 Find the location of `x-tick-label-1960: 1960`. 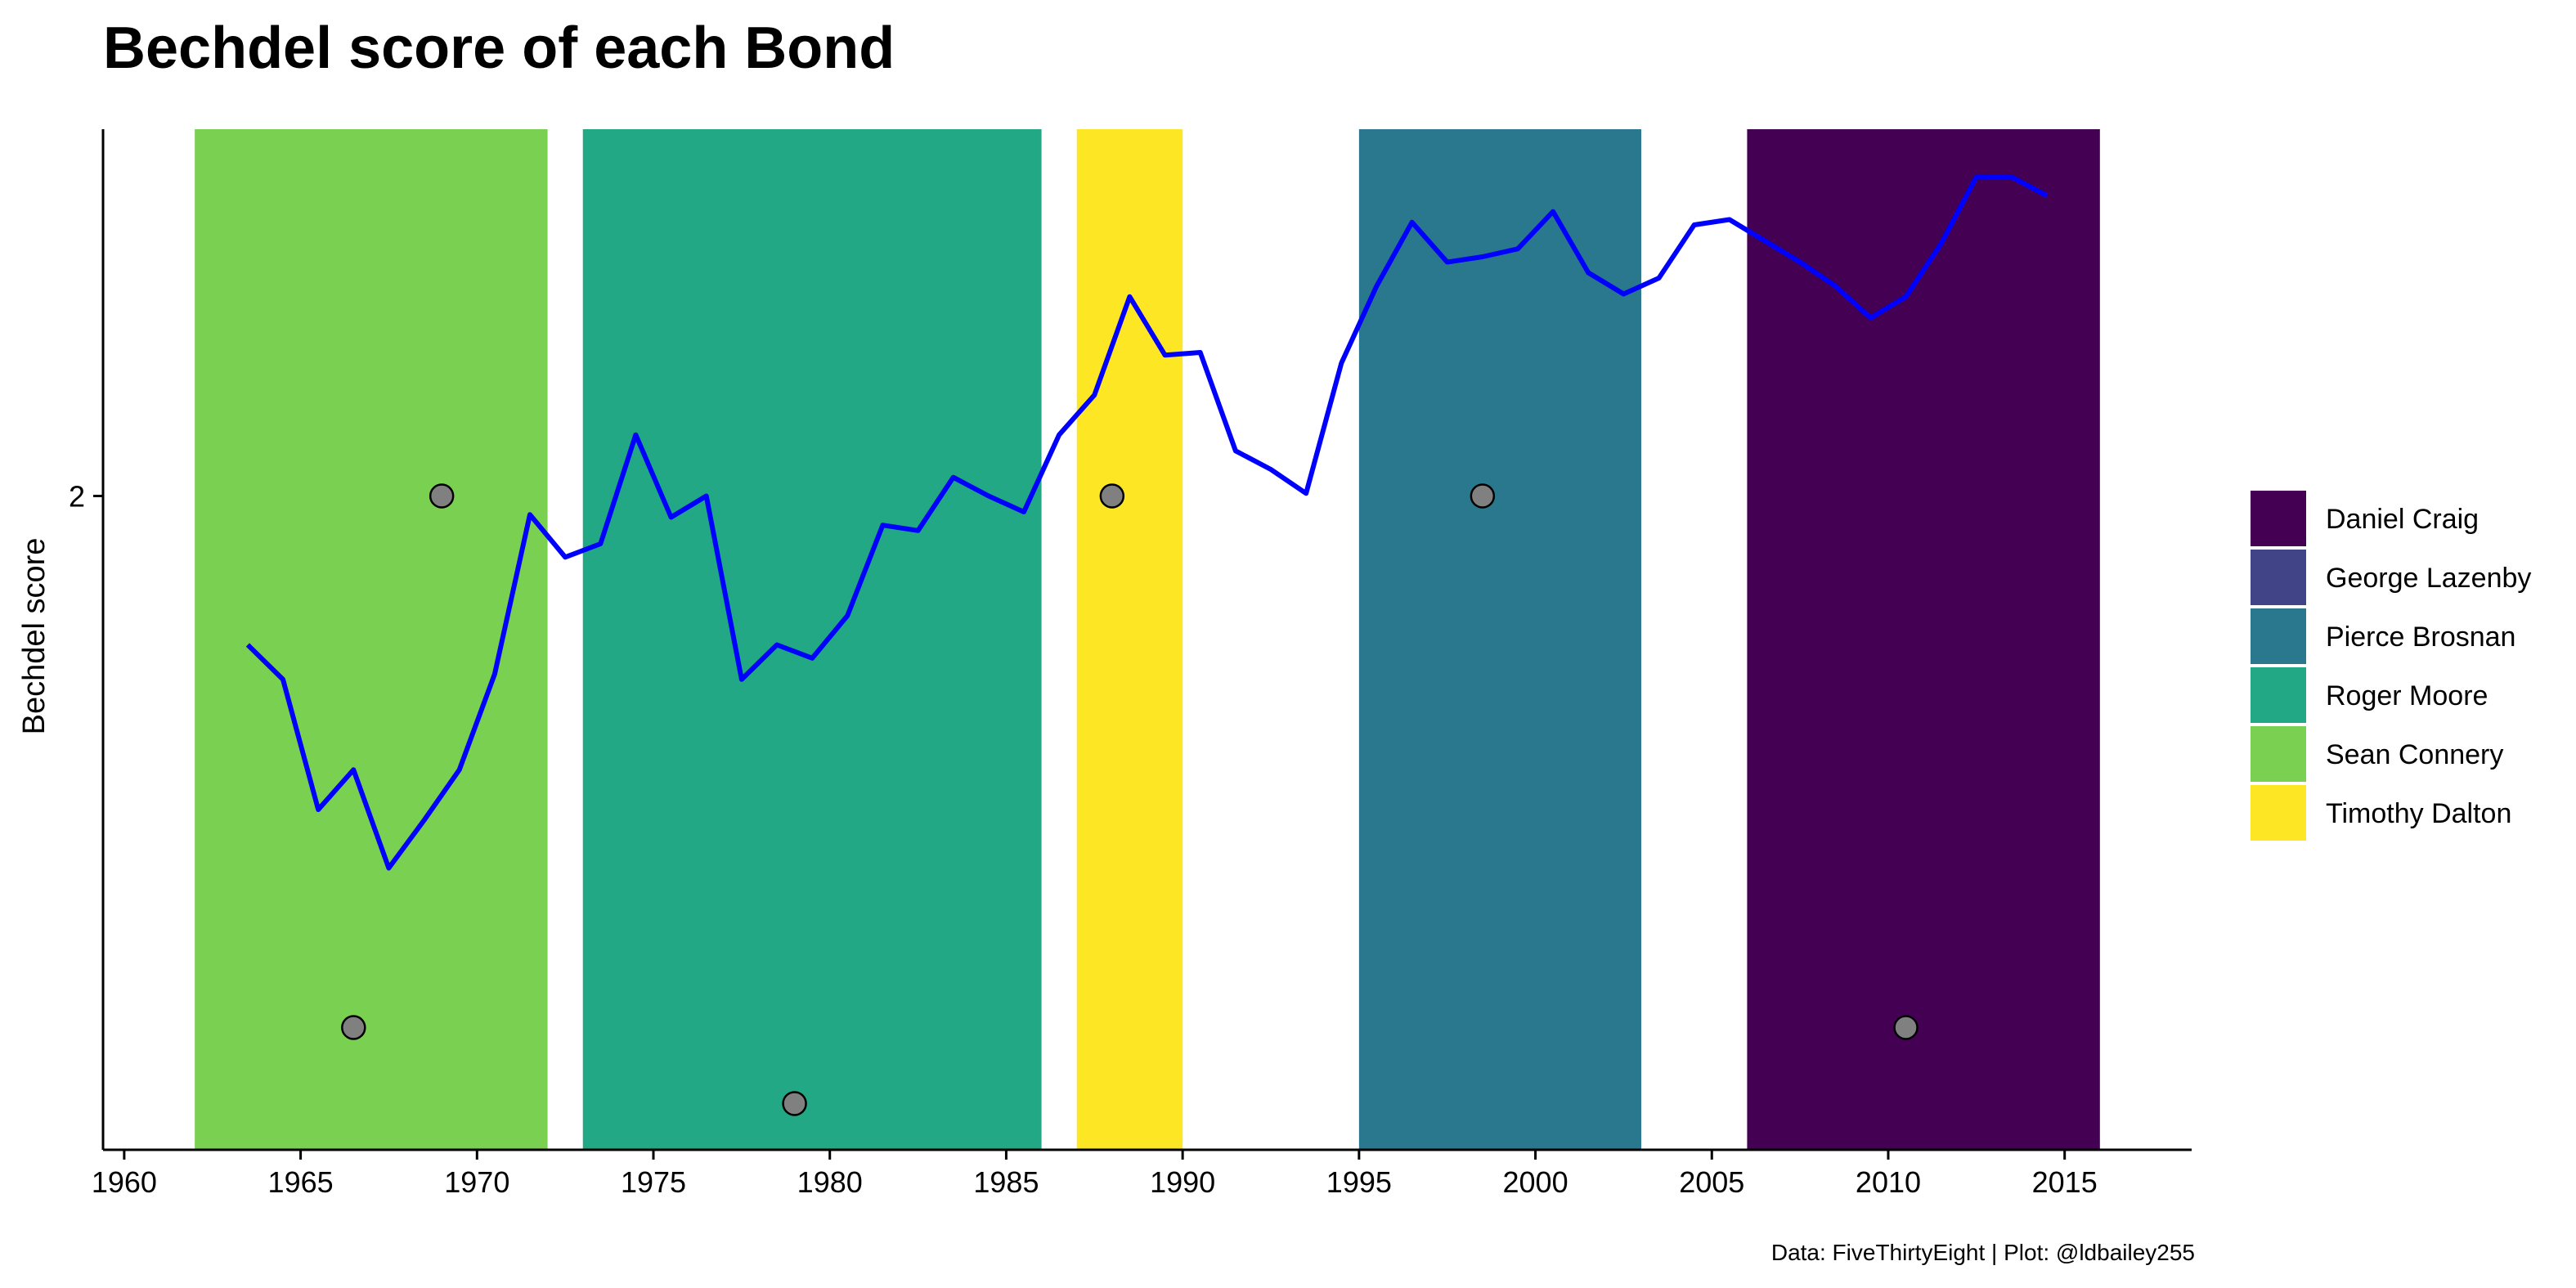

x-tick-label-1960: 1960 is located at coordinates (125, 1182).